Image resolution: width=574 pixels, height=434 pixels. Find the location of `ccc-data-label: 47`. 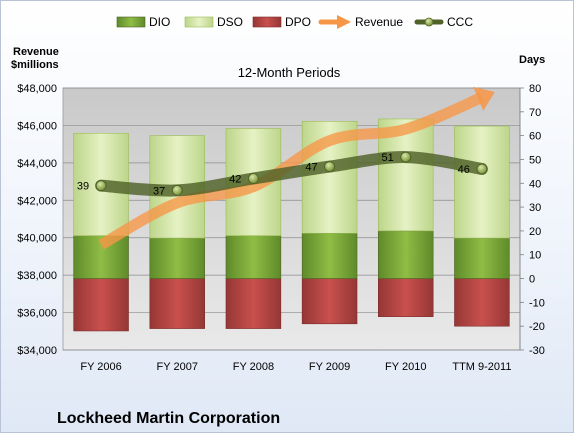

ccc-data-label: 47 is located at coordinates (311, 168).